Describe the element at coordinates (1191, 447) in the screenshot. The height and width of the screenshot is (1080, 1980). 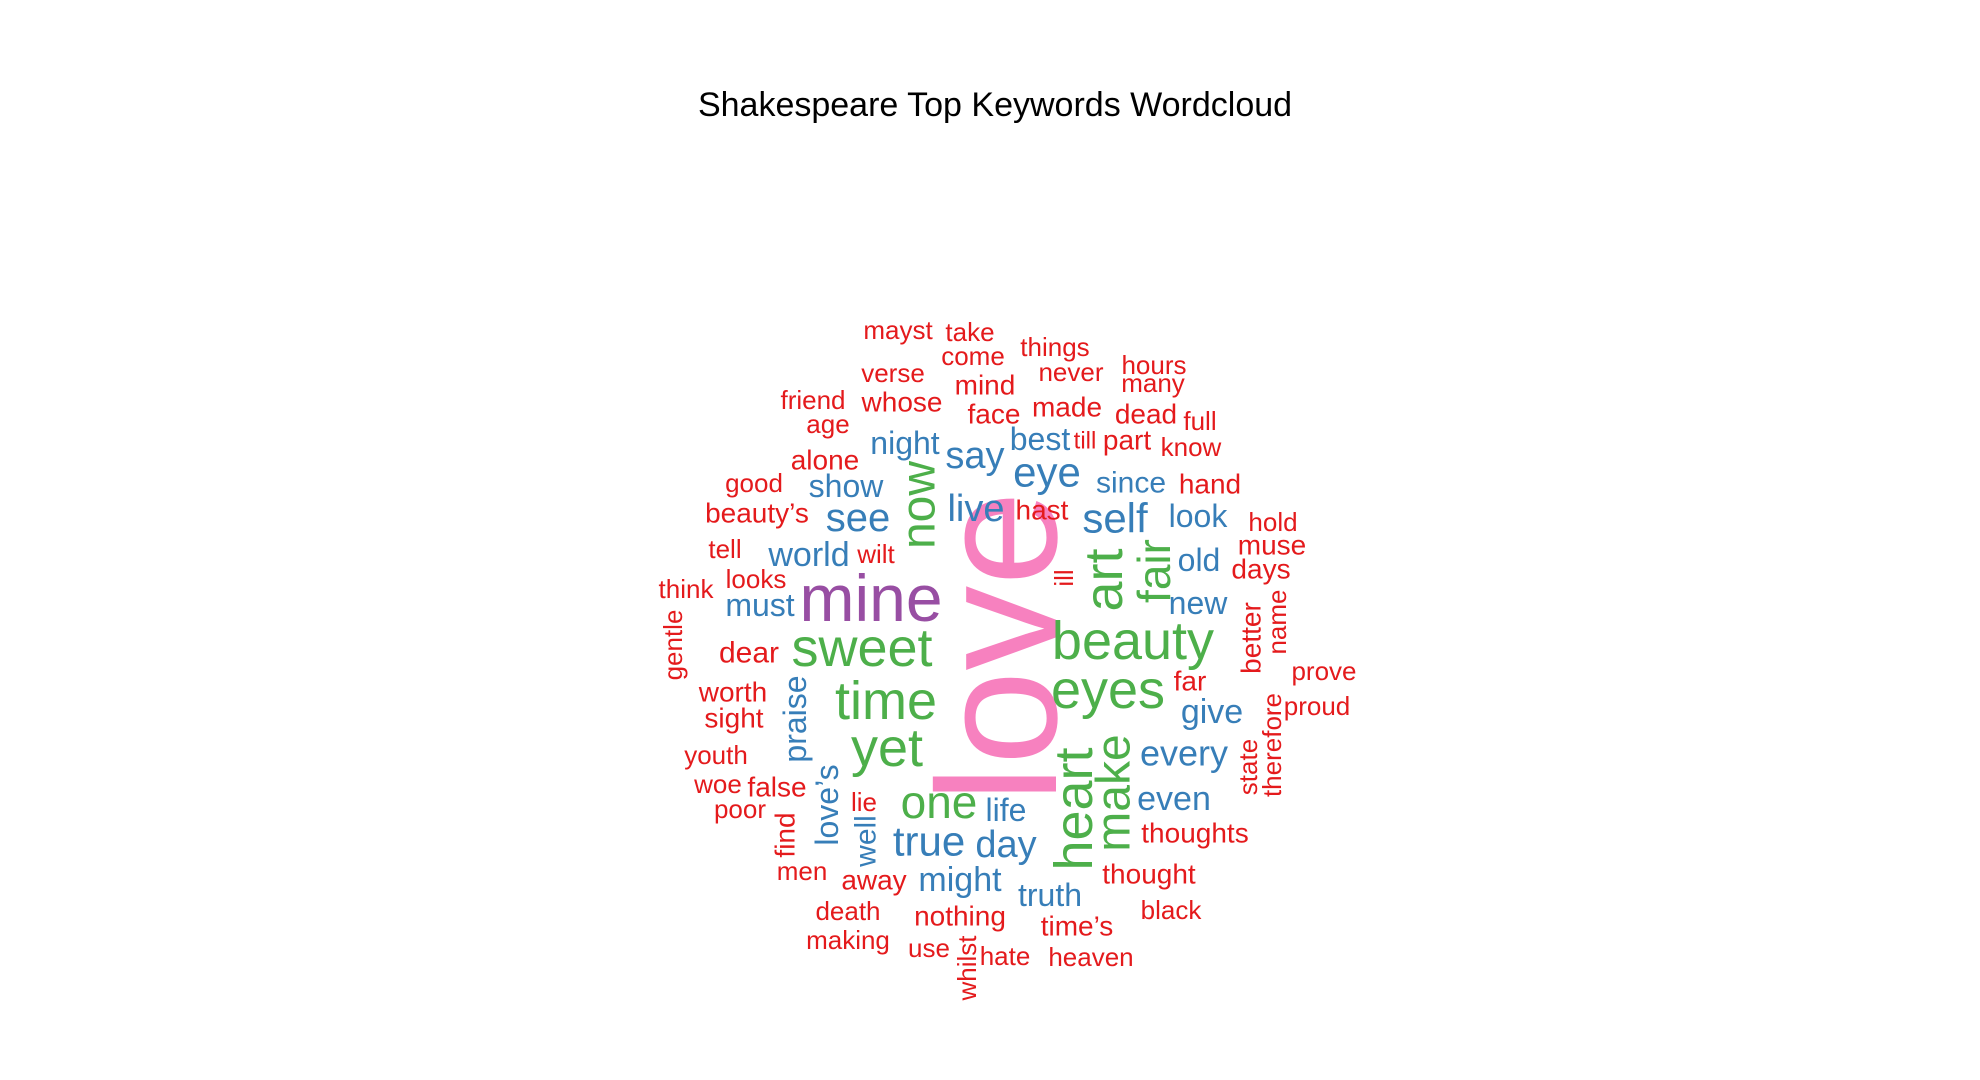
I see `word-label: know` at that location.